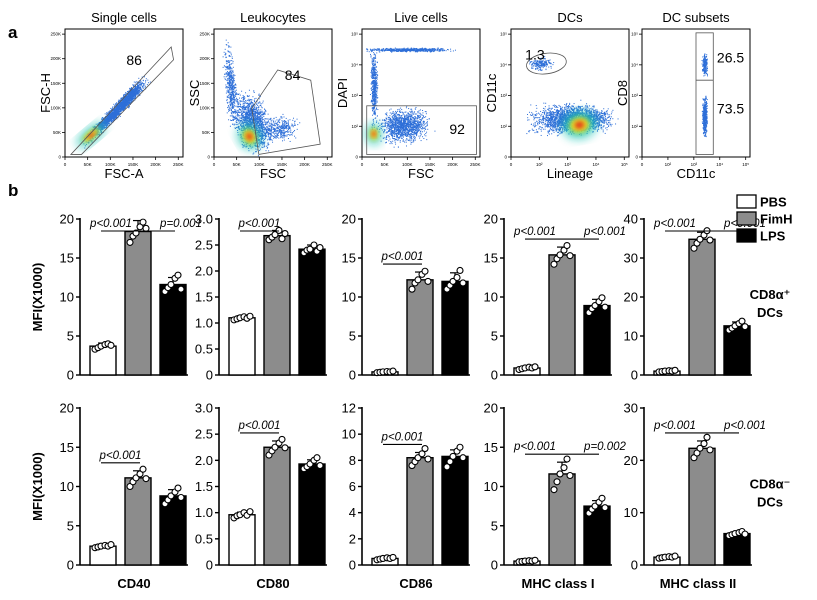  What do you see at coordinates (352, 460) in the screenshot?
I see `bar-y-tick-label: 8` at bounding box center [352, 460].